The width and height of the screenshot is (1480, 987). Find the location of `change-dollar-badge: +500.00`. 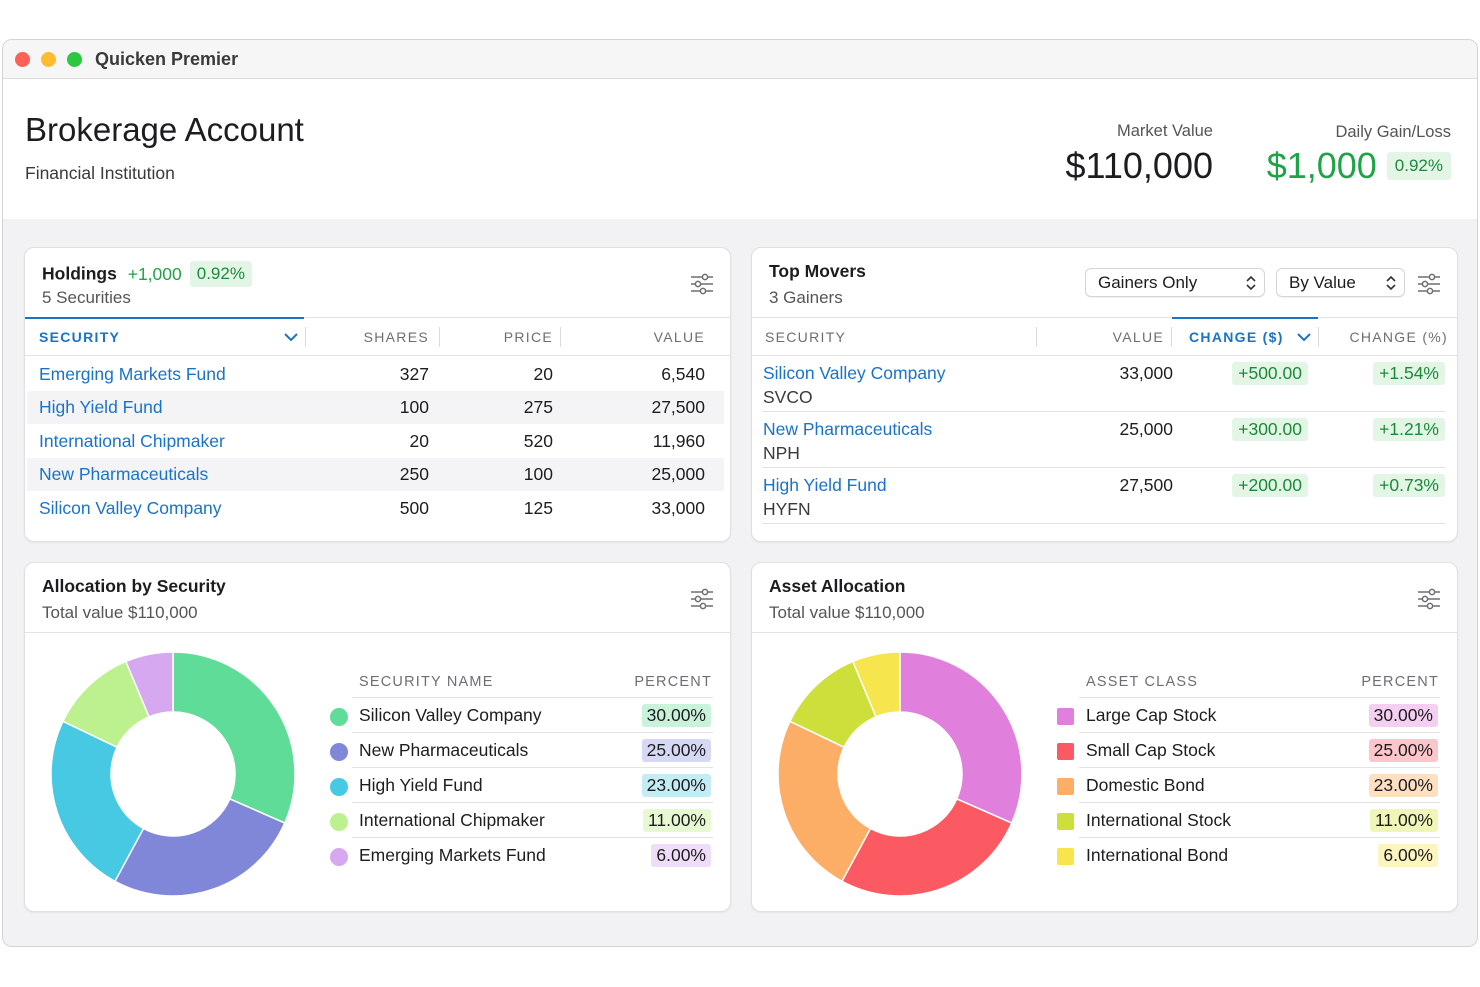

change-dollar-badge: +500.00 is located at coordinates (1270, 373).